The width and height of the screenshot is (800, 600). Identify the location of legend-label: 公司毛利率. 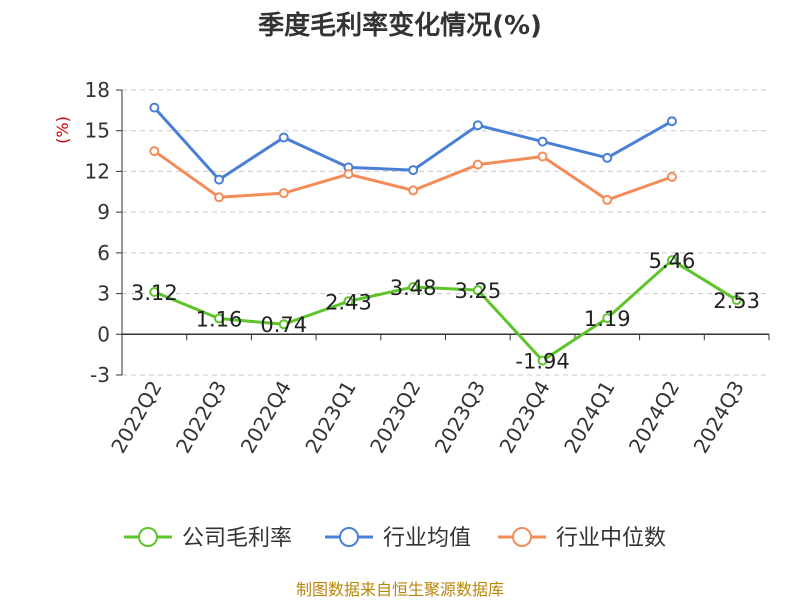
(237, 538).